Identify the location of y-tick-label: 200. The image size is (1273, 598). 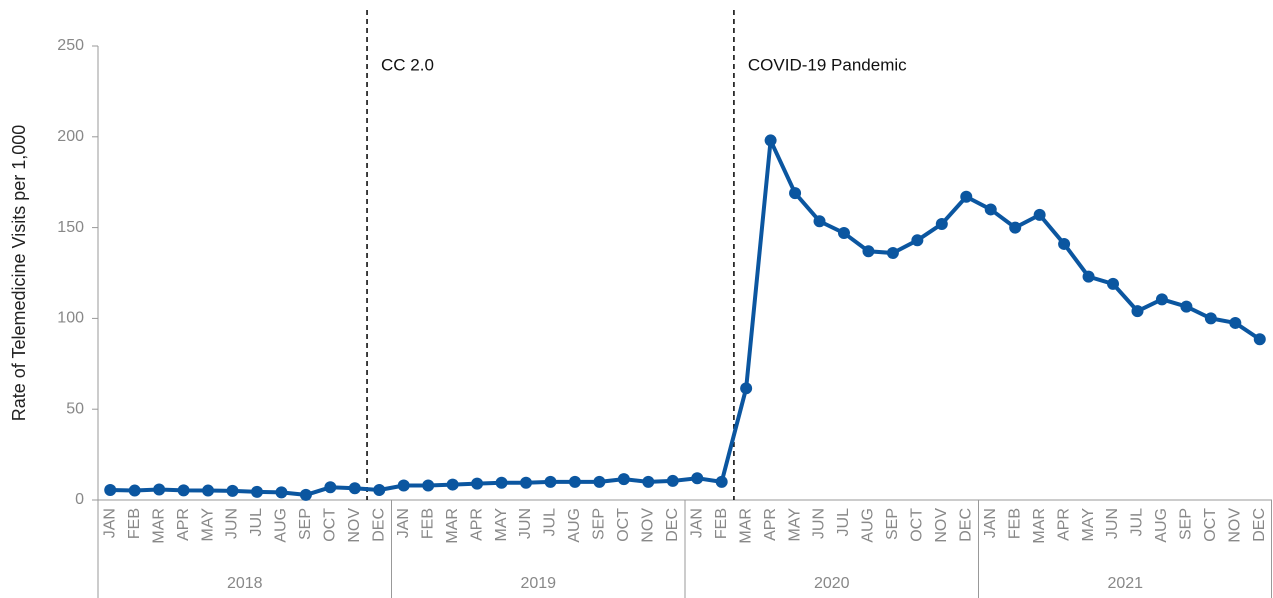
(70, 136).